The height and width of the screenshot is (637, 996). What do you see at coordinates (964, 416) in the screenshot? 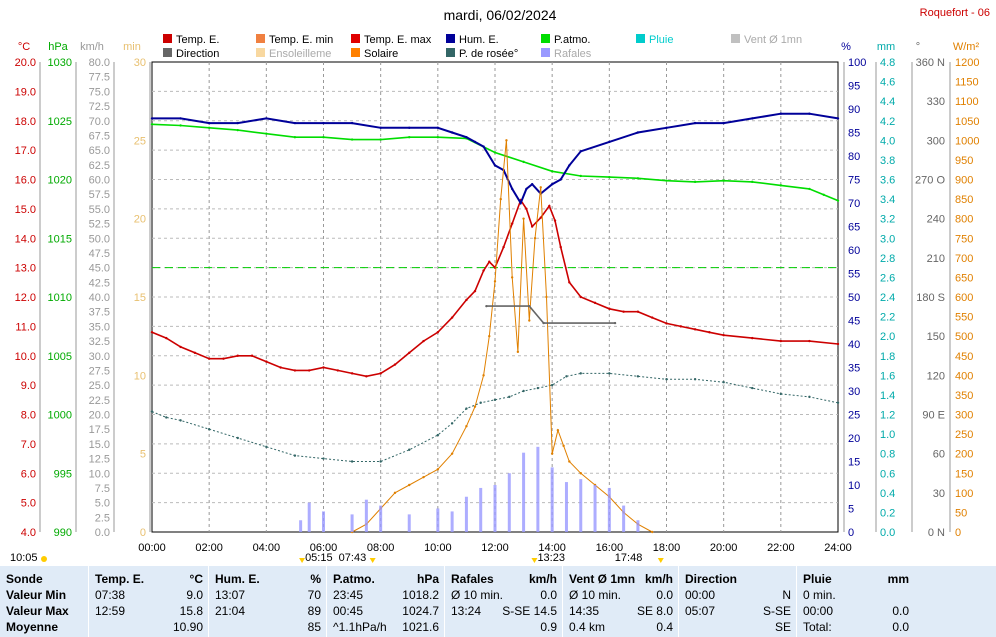
I see `solar-axis-tick: 300` at bounding box center [964, 416].